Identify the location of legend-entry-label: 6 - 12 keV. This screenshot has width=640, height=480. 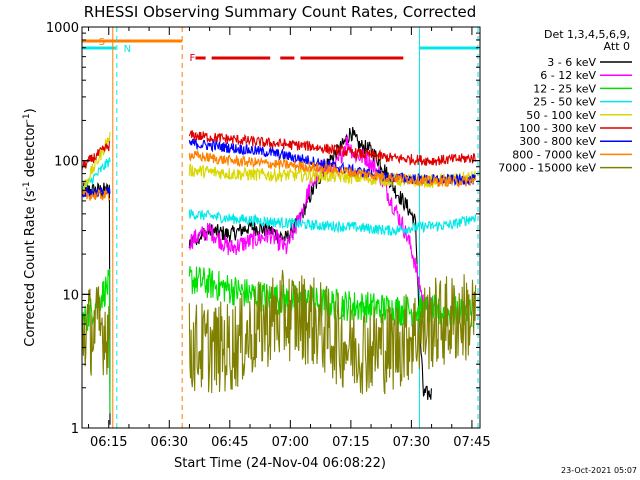
(568, 75).